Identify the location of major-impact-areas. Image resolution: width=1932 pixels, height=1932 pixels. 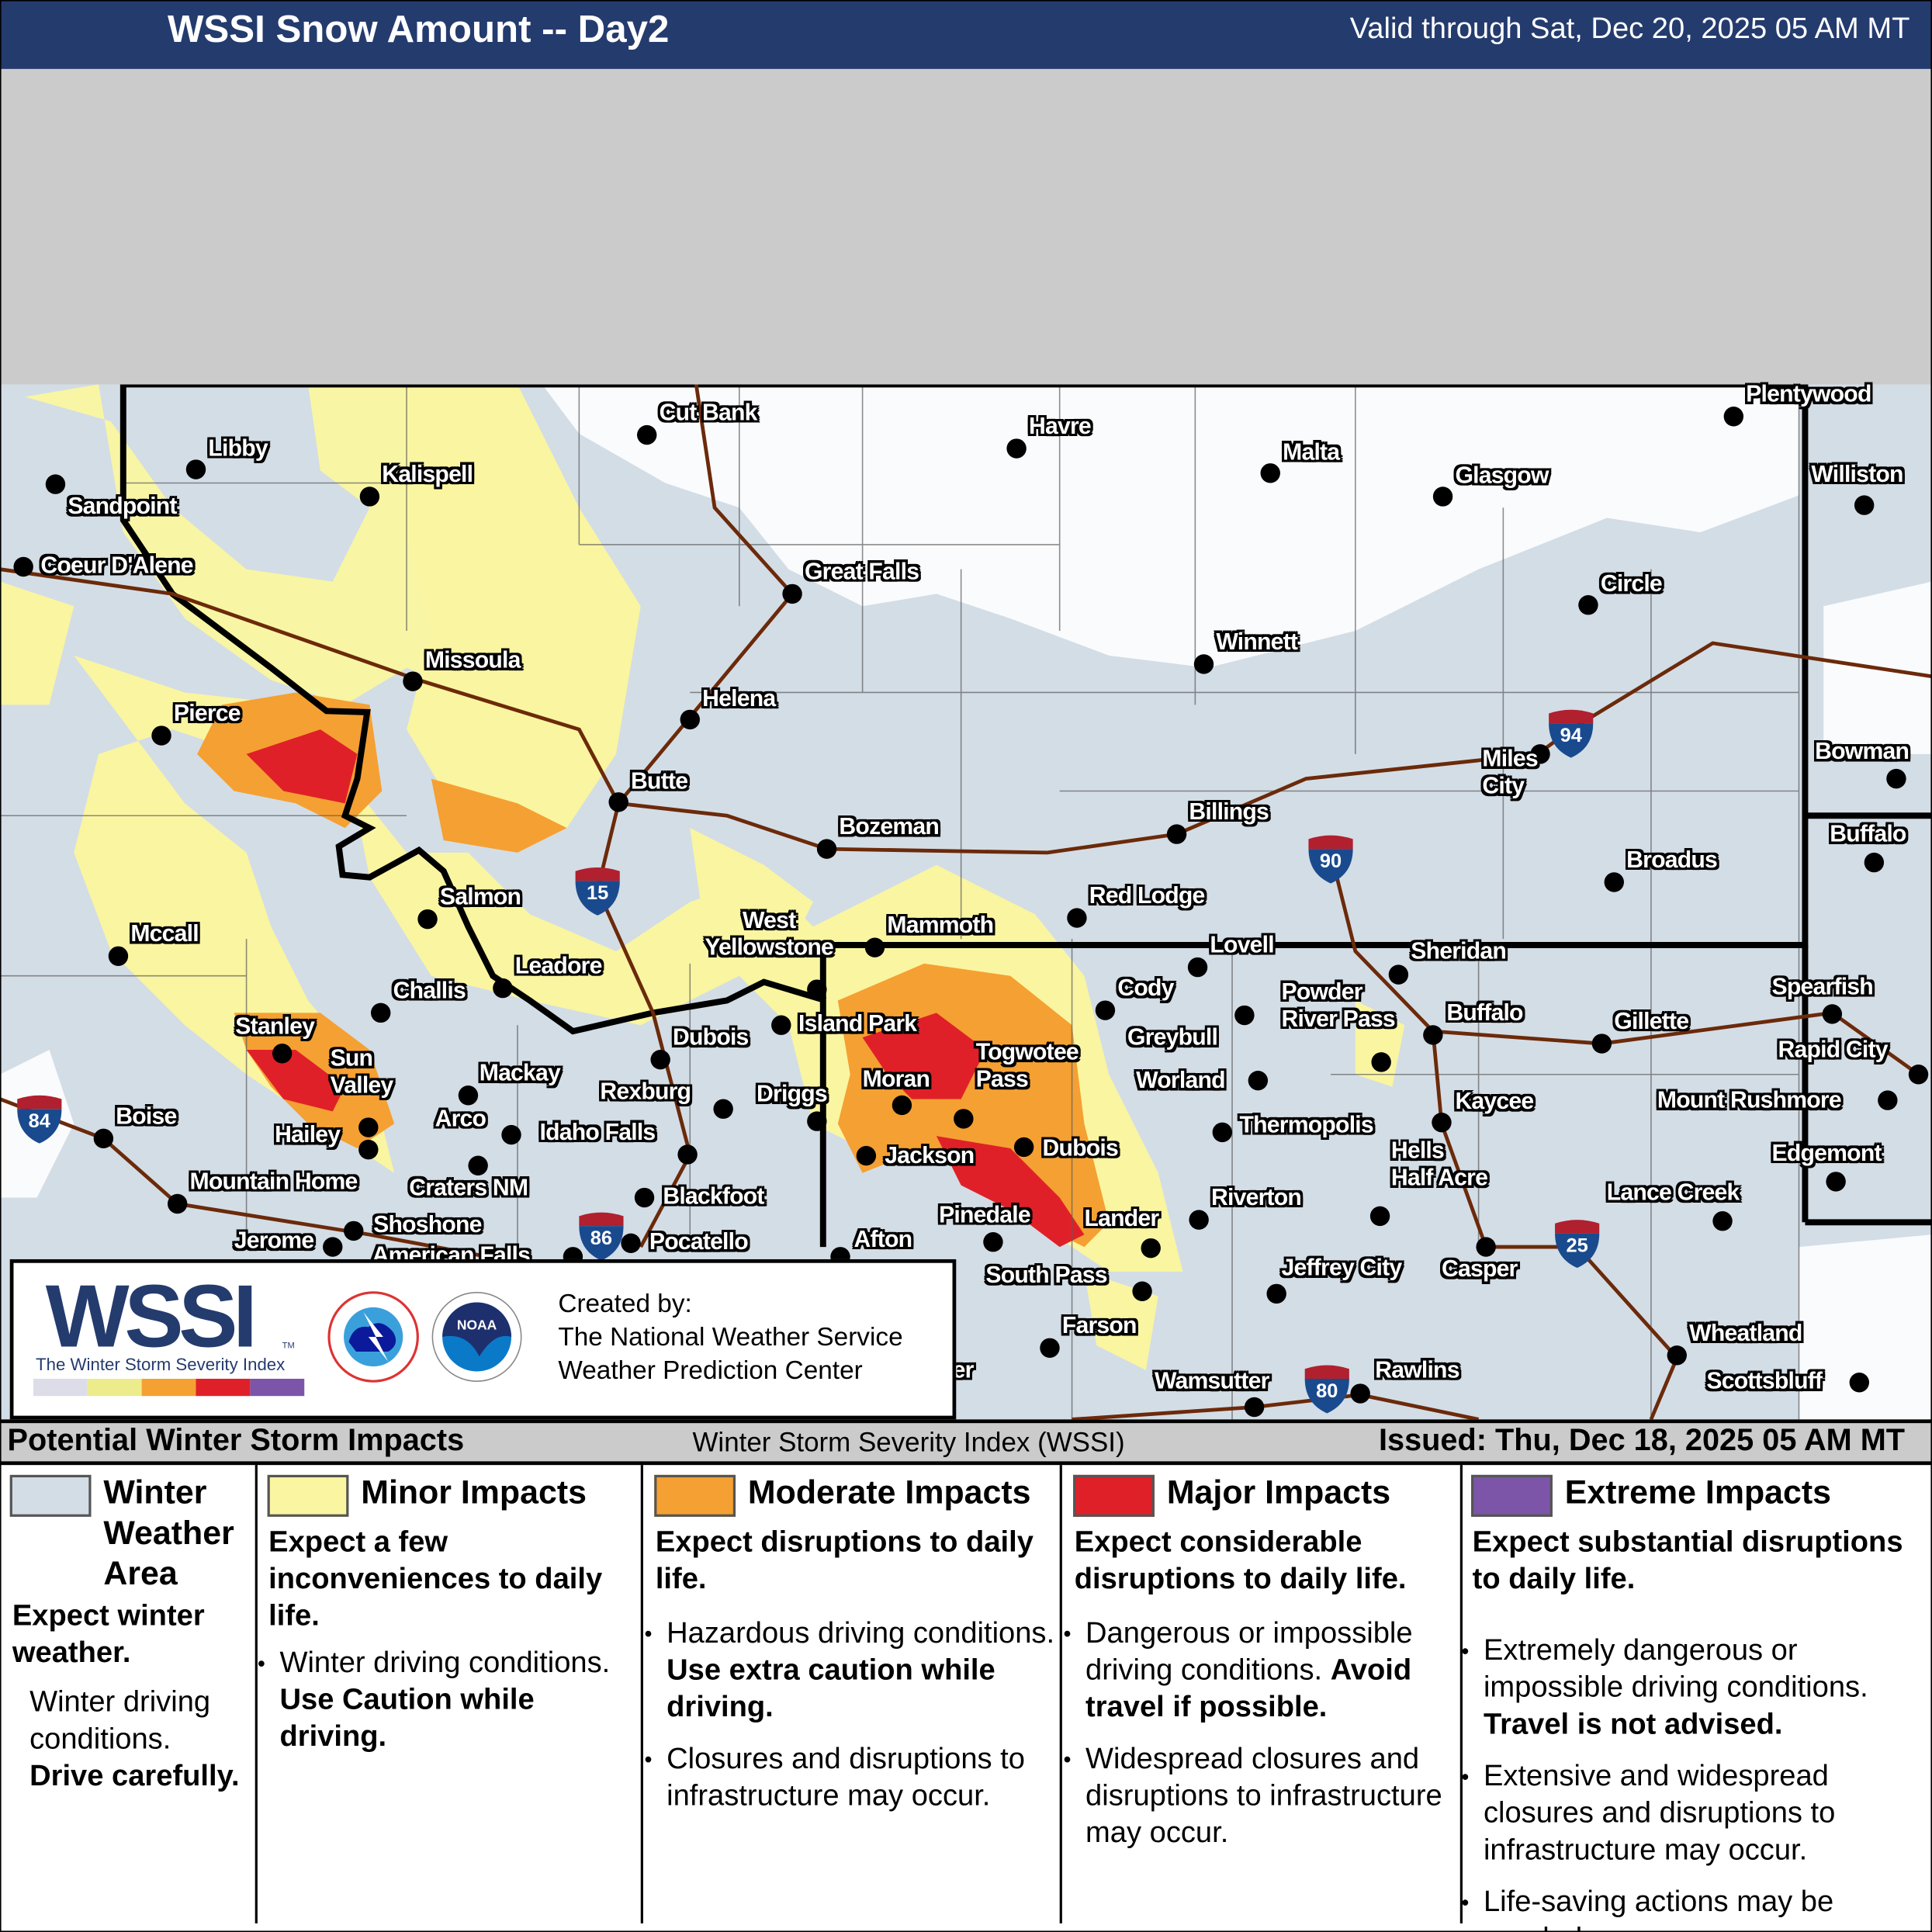
(665, 988).